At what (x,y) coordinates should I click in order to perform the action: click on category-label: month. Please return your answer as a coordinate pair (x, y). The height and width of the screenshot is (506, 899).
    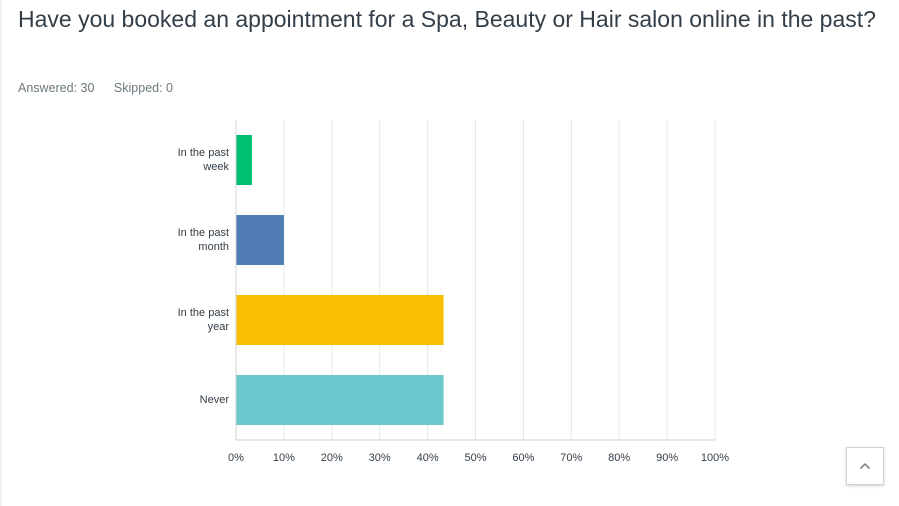
    Looking at the image, I should click on (213, 247).